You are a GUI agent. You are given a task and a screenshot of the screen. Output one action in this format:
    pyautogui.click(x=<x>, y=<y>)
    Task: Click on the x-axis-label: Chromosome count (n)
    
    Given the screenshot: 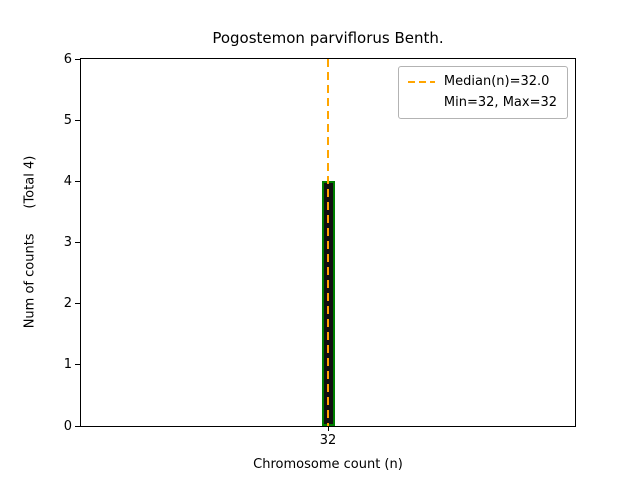 What is the action you would take?
    pyautogui.click(x=328, y=464)
    